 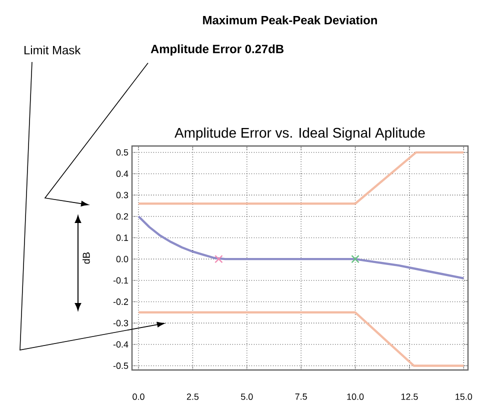 I want to click on y-tick-label: -0.5, so click(x=120, y=365).